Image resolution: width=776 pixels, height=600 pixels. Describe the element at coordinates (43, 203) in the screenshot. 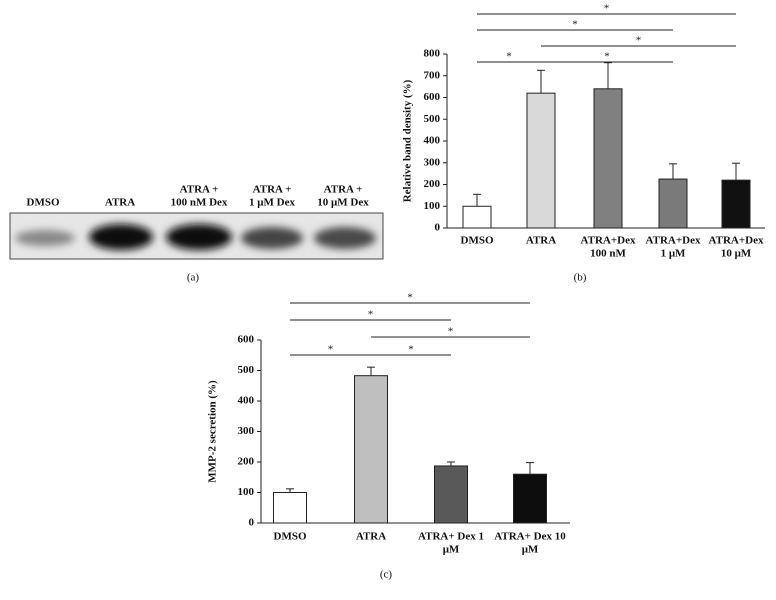

I see `lane-label: DMSO` at that location.